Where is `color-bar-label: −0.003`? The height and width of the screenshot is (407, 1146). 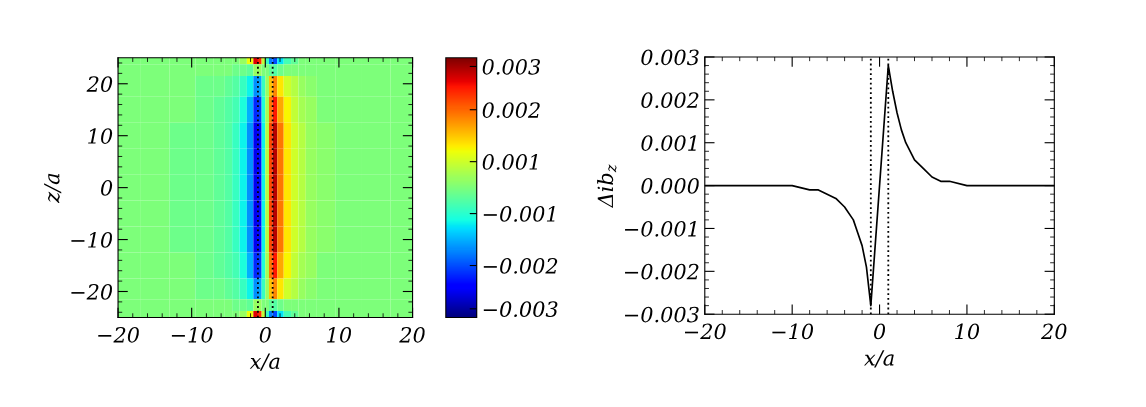 color-bar-label: −0.003 is located at coordinates (520, 309).